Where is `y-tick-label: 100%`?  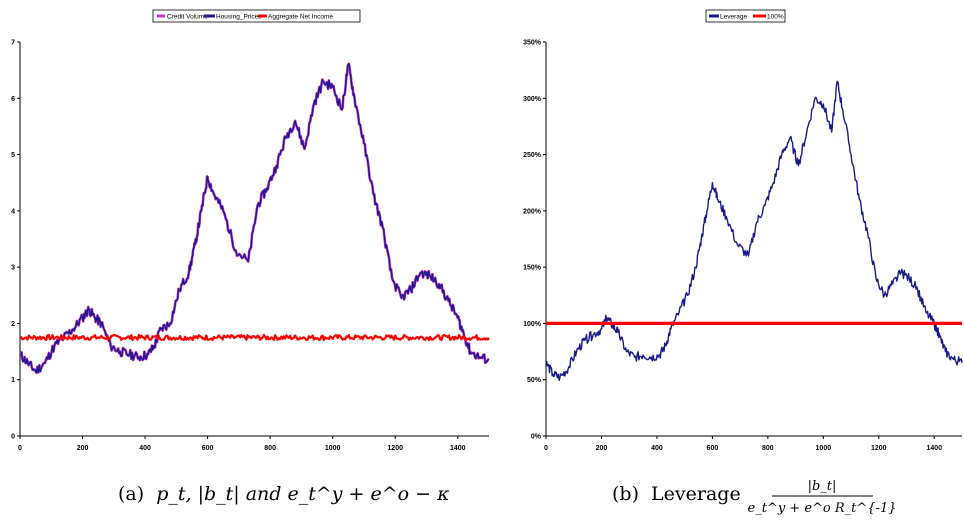 y-tick-label: 100% is located at coordinates (532, 324).